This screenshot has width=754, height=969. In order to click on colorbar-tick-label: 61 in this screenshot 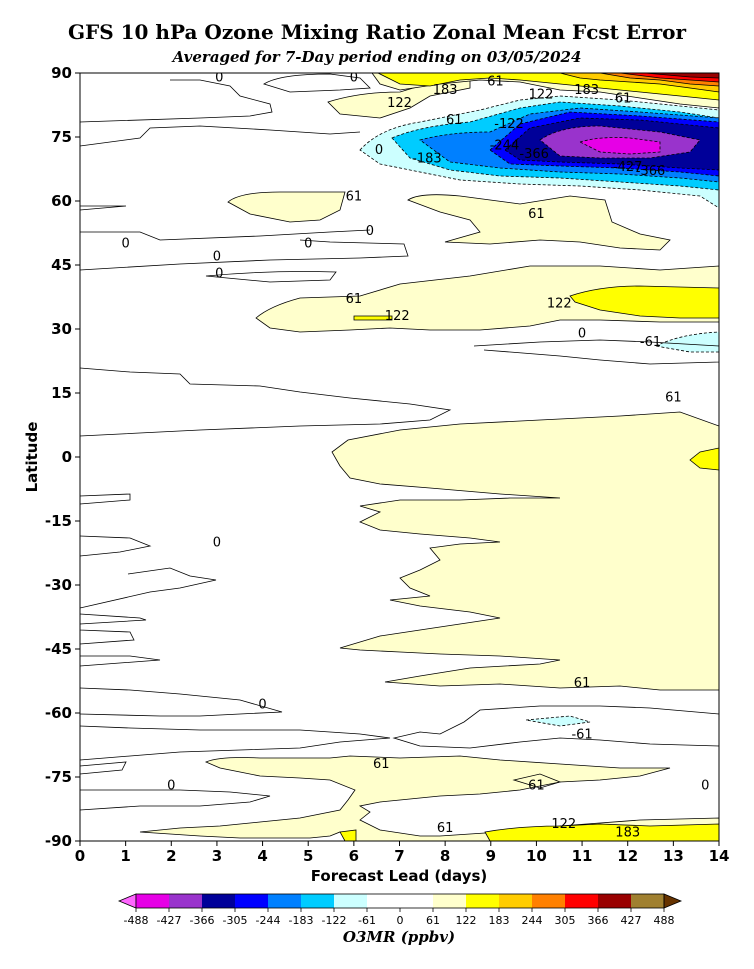, I will do `click(433, 920)`.